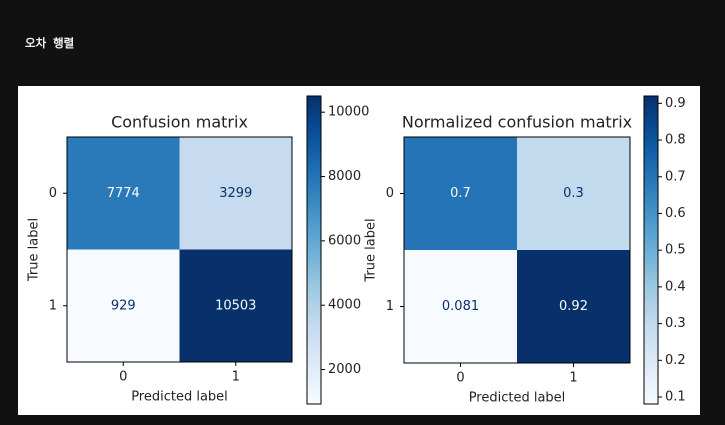 Image resolution: width=725 pixels, height=425 pixels. Describe the element at coordinates (348, 112) in the screenshot. I see `colorbar-tick-label: 10000` at that location.